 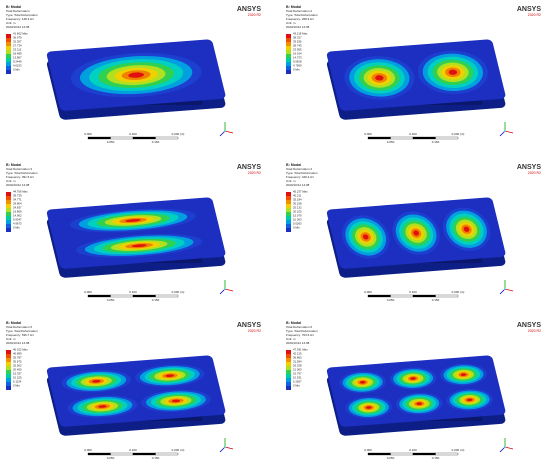 What do you see at coordinates (297, 358) in the screenshot?
I see `legend-label: 36.860` at bounding box center [297, 358].